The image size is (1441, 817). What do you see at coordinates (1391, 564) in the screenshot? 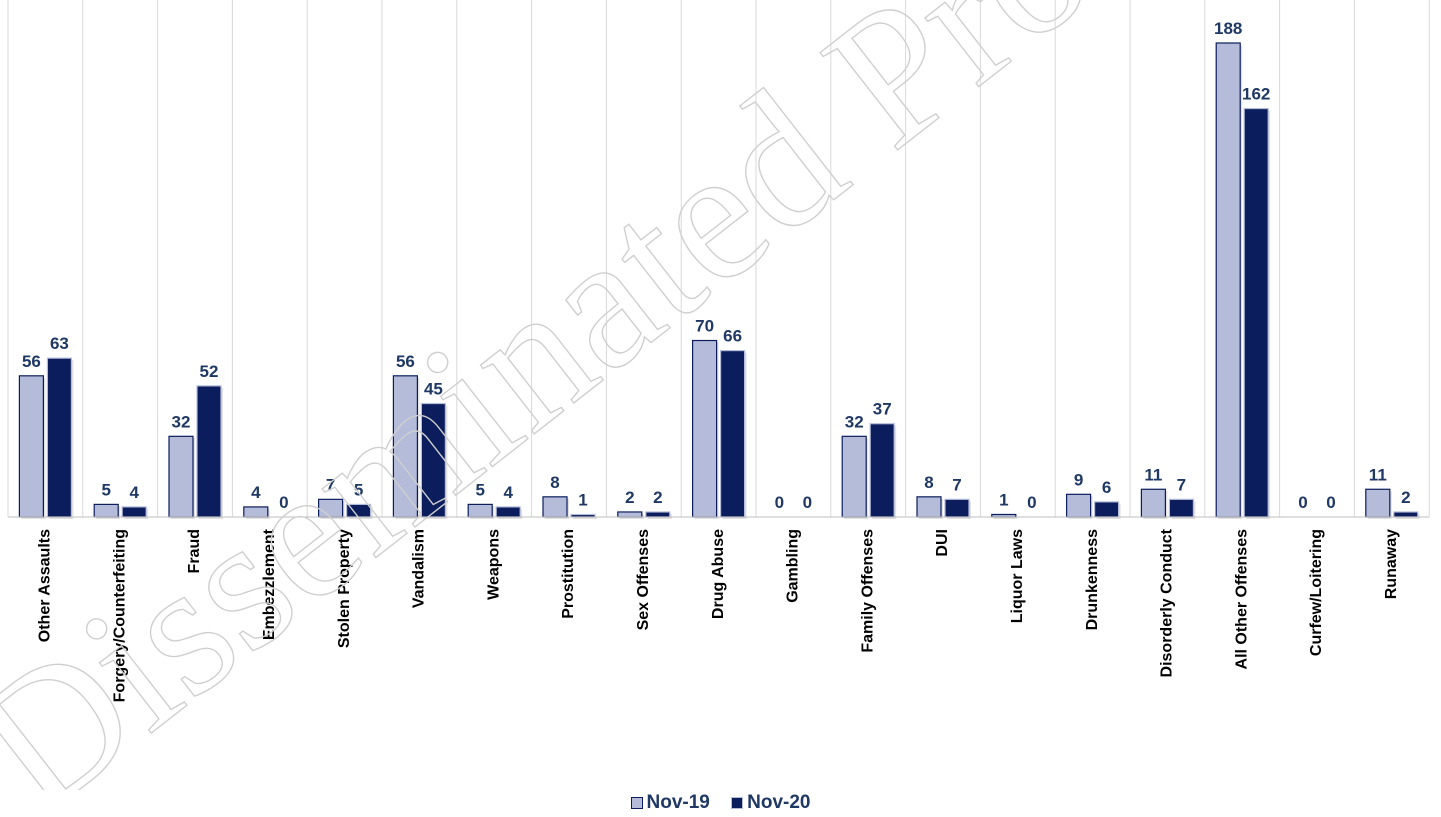
I see `category-label-runaway: Runaway` at bounding box center [1391, 564].